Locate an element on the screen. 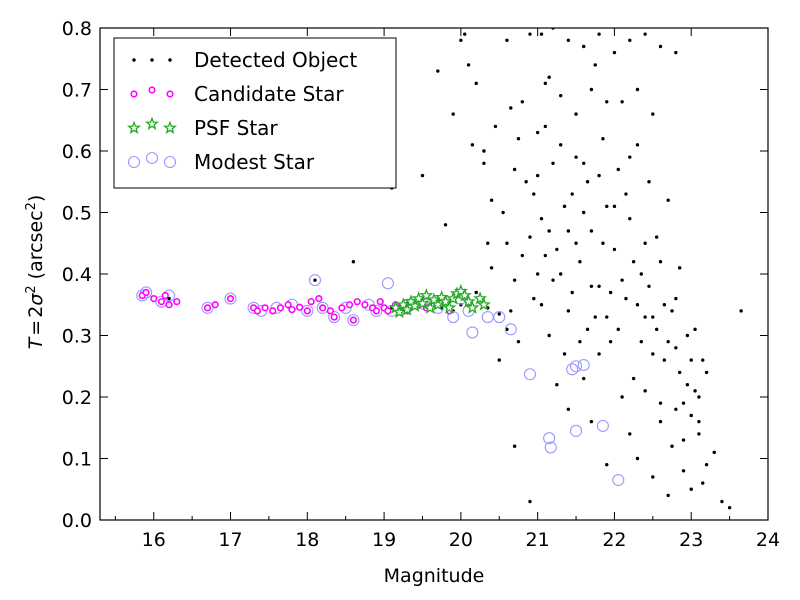 The image size is (800, 600). legend-item-psf-star: PSF Star is located at coordinates (202, 128).